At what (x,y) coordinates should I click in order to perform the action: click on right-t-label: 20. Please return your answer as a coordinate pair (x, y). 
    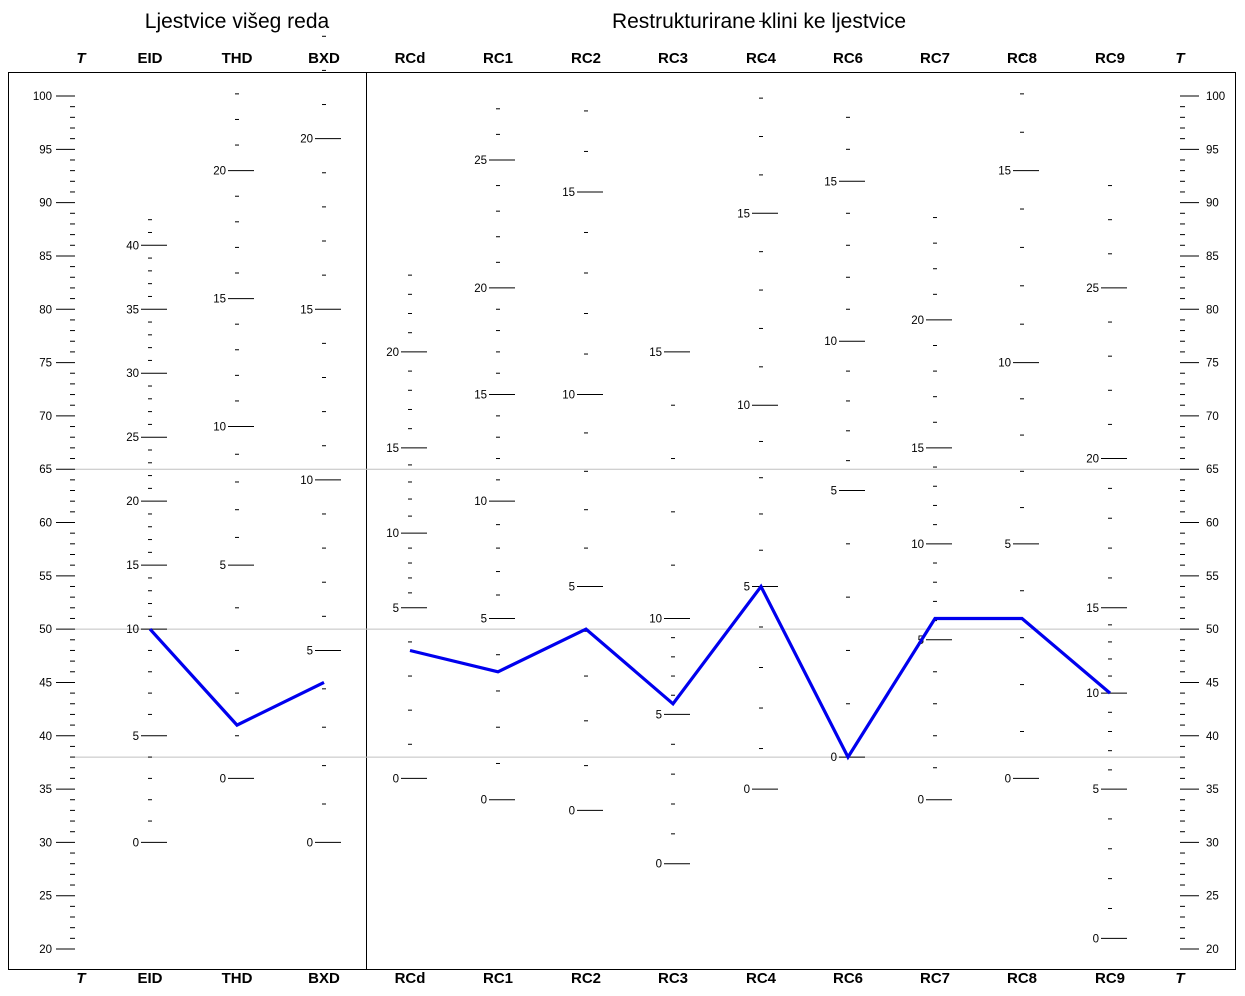
    Looking at the image, I should click on (1212, 950).